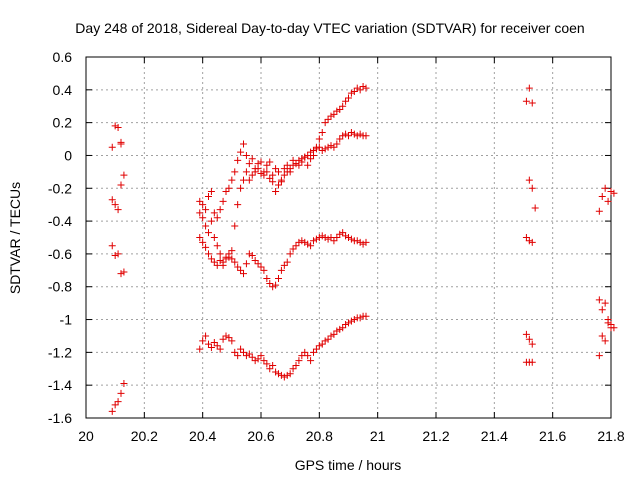 The width and height of the screenshot is (640, 480). What do you see at coordinates (144, 436) in the screenshot?
I see `x-tick-label: 20.2` at bounding box center [144, 436].